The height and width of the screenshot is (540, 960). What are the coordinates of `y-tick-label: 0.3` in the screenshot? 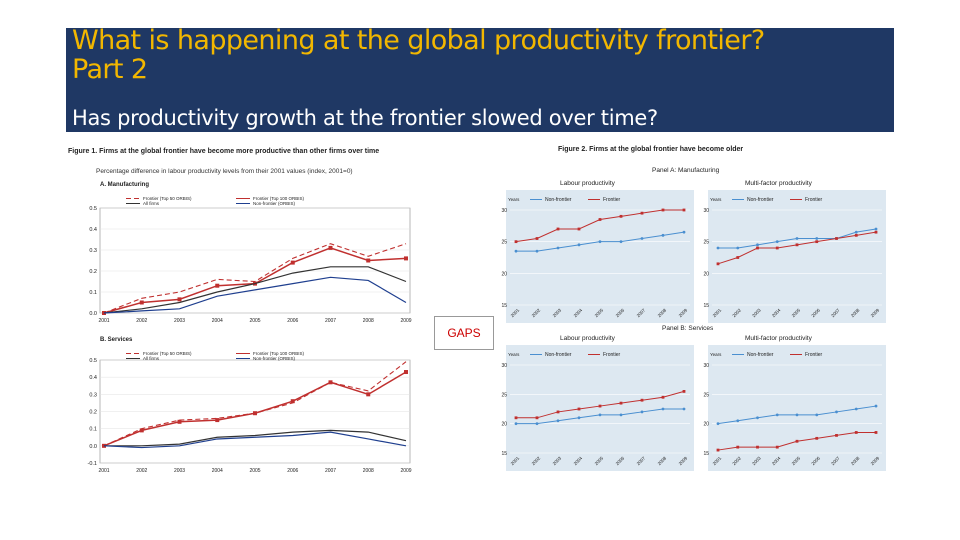 It's located at (93, 395).